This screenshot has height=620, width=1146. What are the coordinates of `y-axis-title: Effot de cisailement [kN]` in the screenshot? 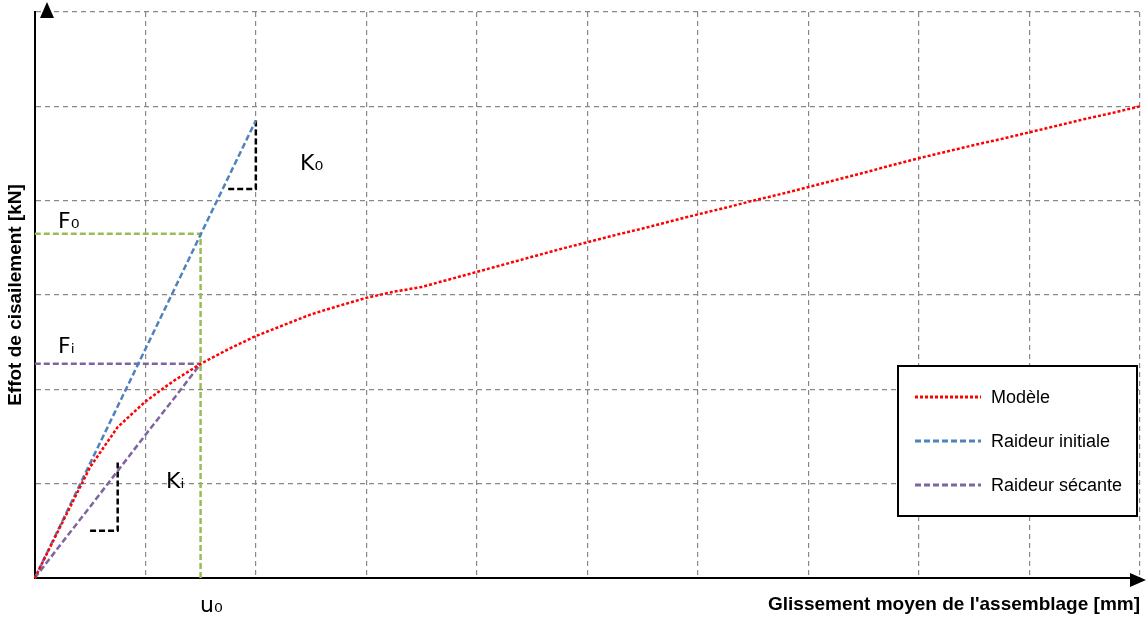 It's located at (14, 295).